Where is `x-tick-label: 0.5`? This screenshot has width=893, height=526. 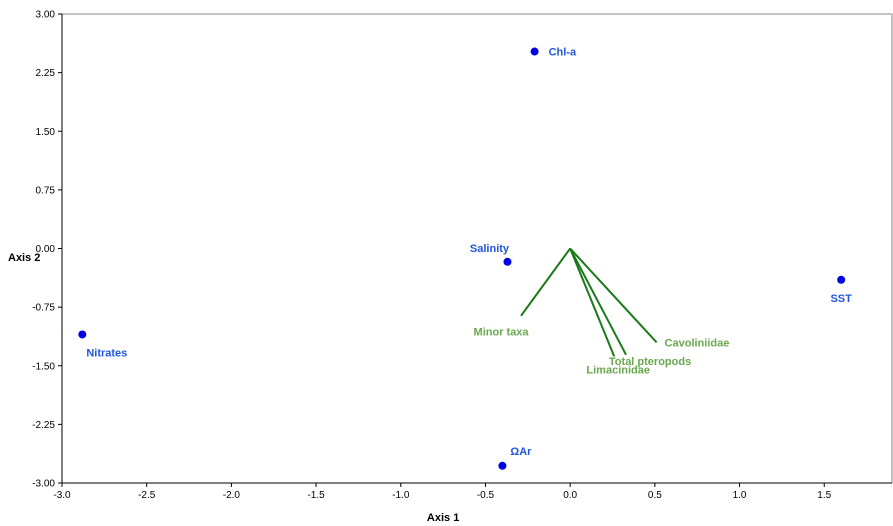 x-tick-label: 0.5 is located at coordinates (655, 495).